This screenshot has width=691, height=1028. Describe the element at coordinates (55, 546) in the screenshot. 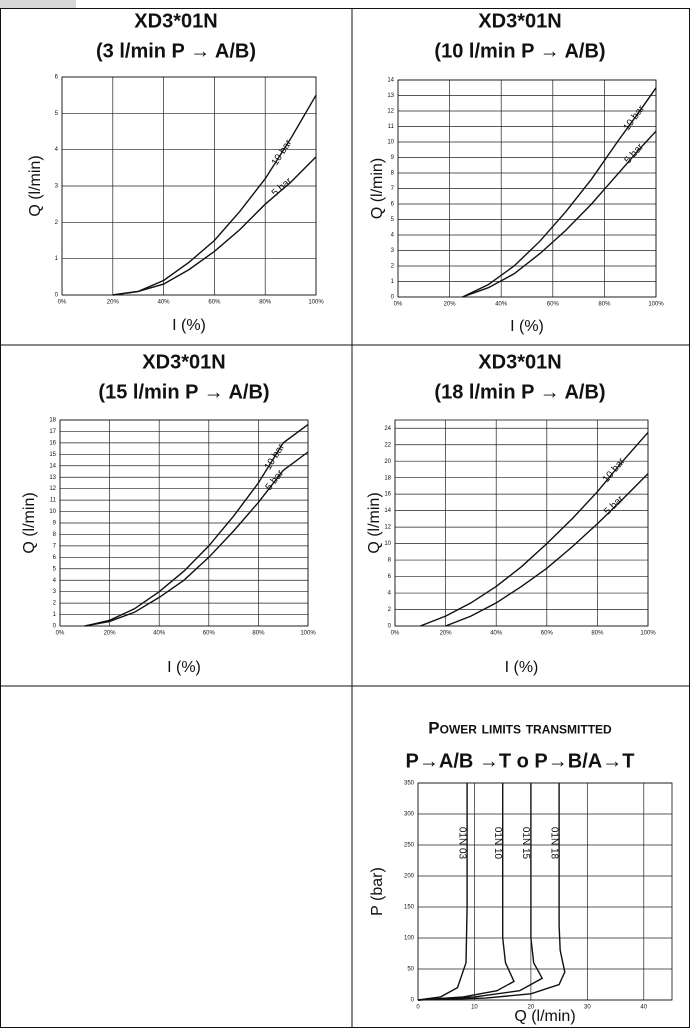

I see `y-tick-label: 7` at that location.